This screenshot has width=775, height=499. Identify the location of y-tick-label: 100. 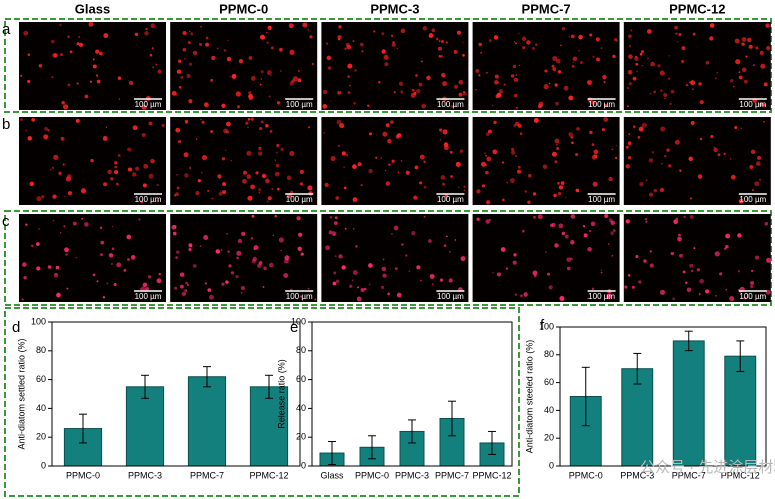
(38, 321).